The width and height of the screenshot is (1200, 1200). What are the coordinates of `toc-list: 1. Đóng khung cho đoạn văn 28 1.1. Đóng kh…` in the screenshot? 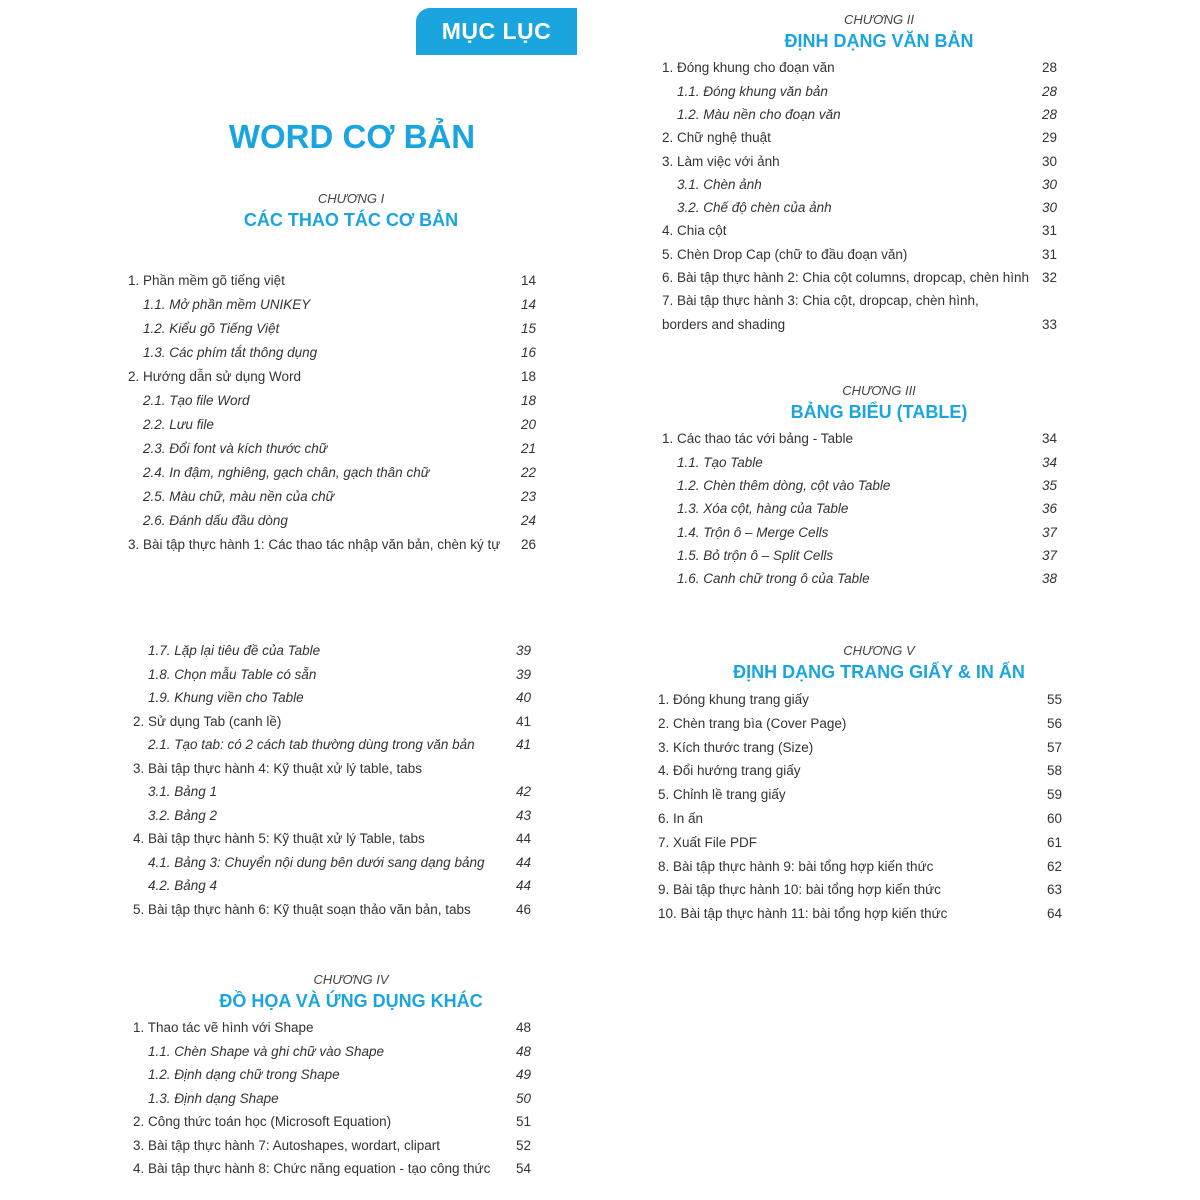 It's located at (859, 196).